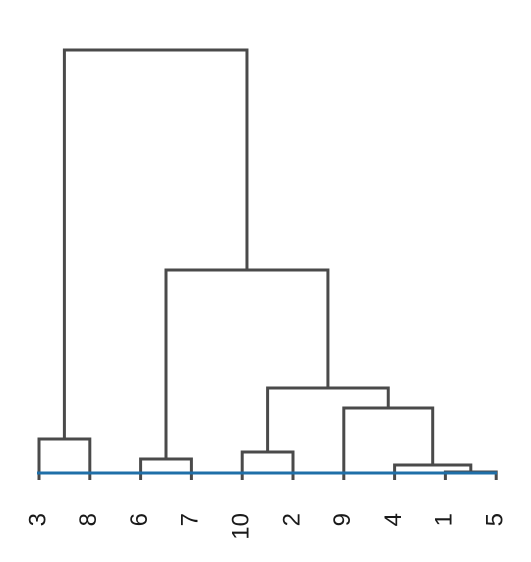 The image size is (531, 562). What do you see at coordinates (139, 519) in the screenshot?
I see `leaf-label: 6` at bounding box center [139, 519].